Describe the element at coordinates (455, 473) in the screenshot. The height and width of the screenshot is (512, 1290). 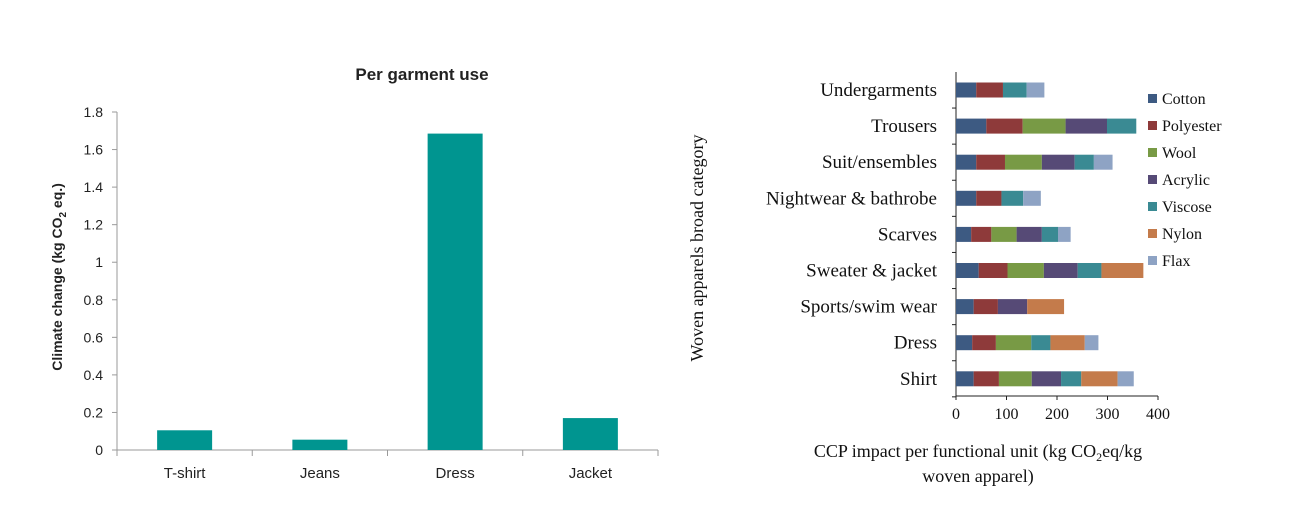
I see `left-x-tick-label: Dress` at that location.